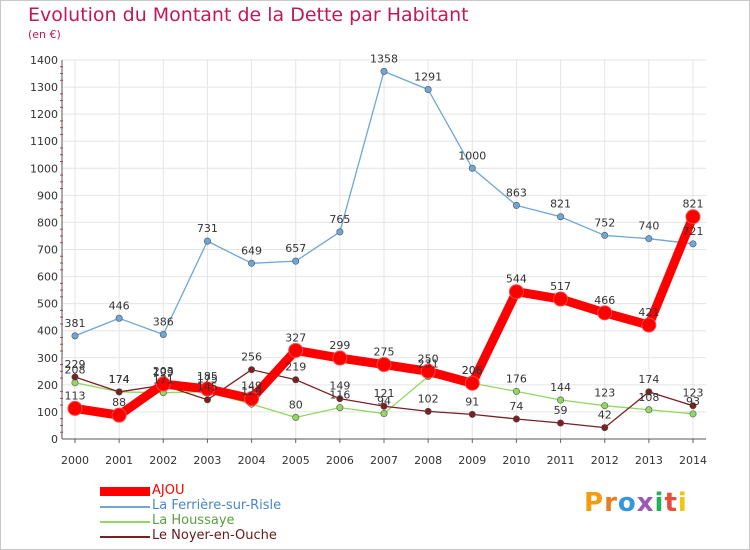 The width and height of the screenshot is (750, 550). What do you see at coordinates (340, 460) in the screenshot?
I see `x-tick-label: 2006` at bounding box center [340, 460].